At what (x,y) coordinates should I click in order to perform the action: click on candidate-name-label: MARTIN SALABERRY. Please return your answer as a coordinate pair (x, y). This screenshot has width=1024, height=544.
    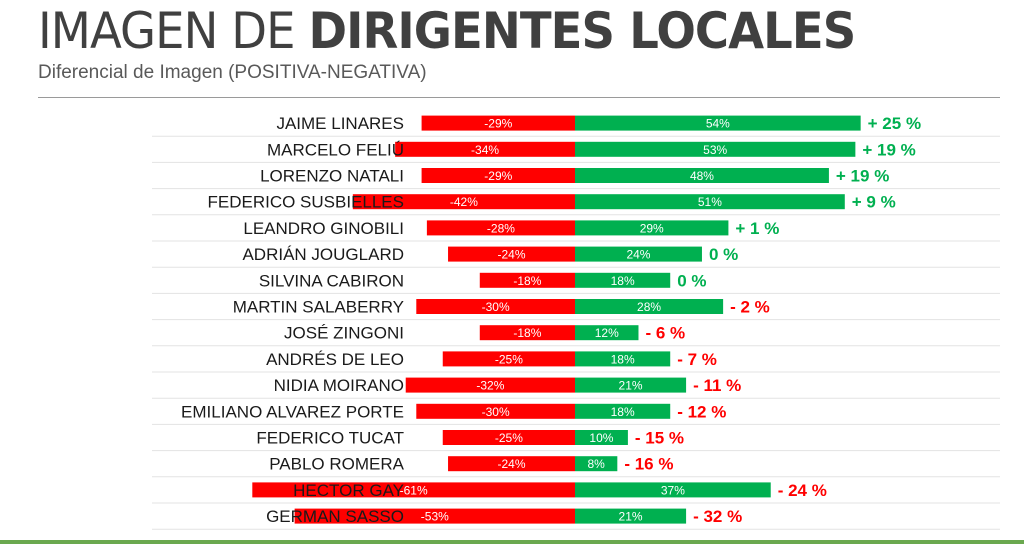
    Looking at the image, I should click on (318, 307).